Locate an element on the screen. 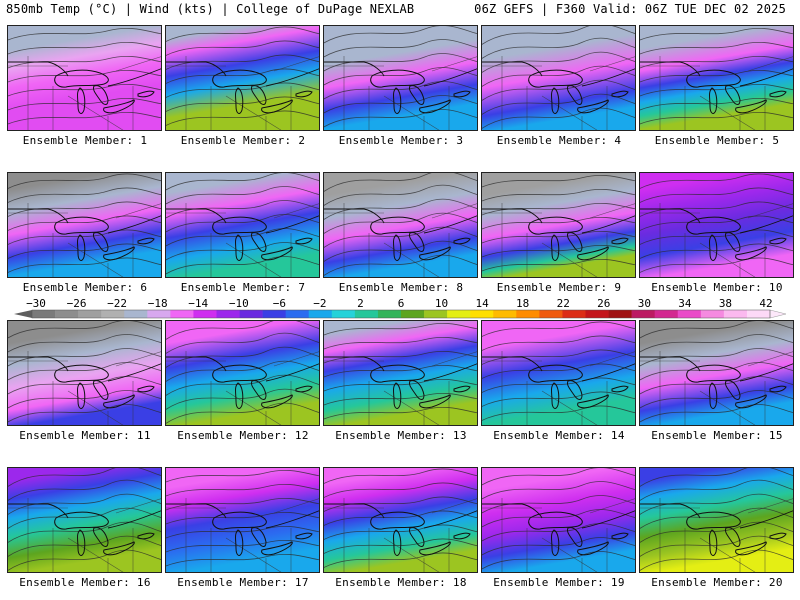 The width and height of the screenshot is (800, 600). colorbar-tick-label: 22 is located at coordinates (563, 303).